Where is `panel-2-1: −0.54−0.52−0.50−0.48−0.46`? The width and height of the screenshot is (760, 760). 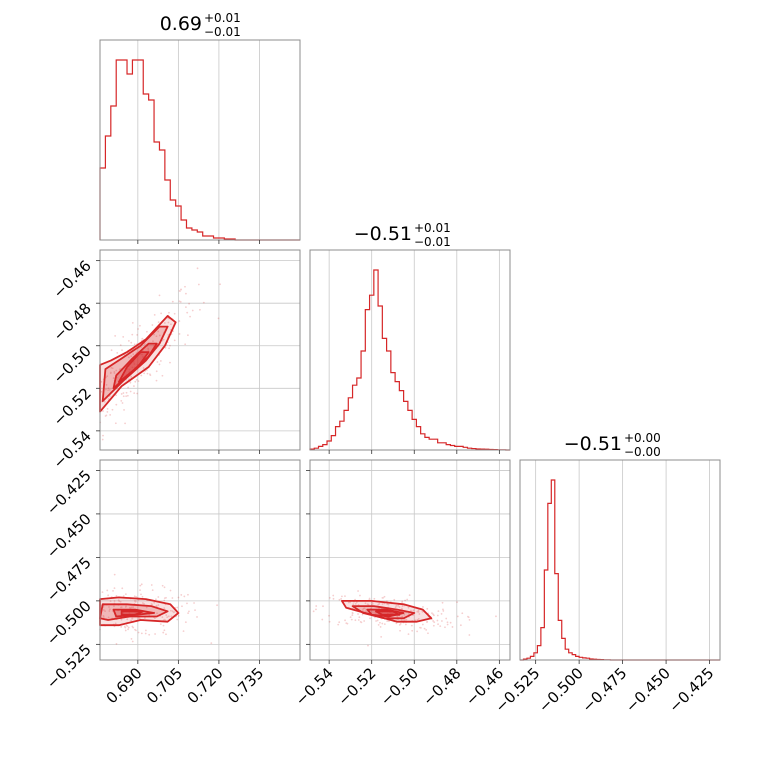 panel-2-1: −0.54−0.52−0.50−0.48−0.46 is located at coordinates (401, 584).